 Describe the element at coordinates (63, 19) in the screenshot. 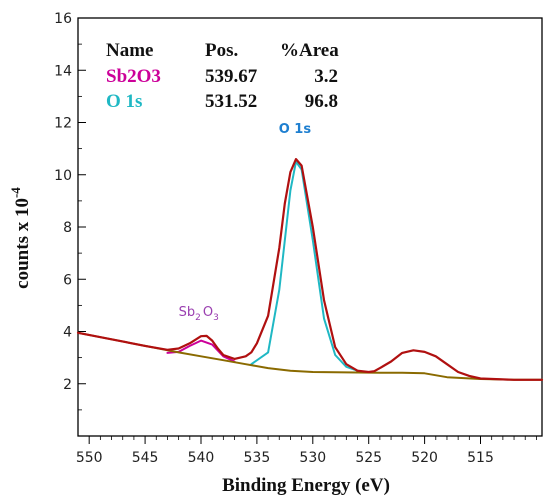

I see `y-tick-label: 16` at that location.